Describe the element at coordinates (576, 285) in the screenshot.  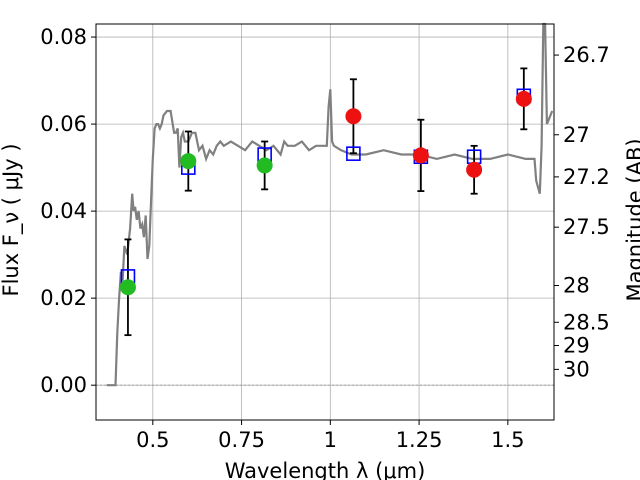
I see `right-tick-label: 28` at that location.